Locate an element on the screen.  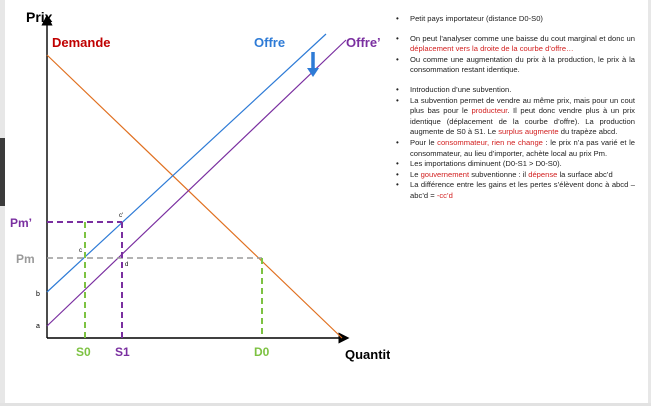
note-text: Pour le is located at coordinates (424, 142).